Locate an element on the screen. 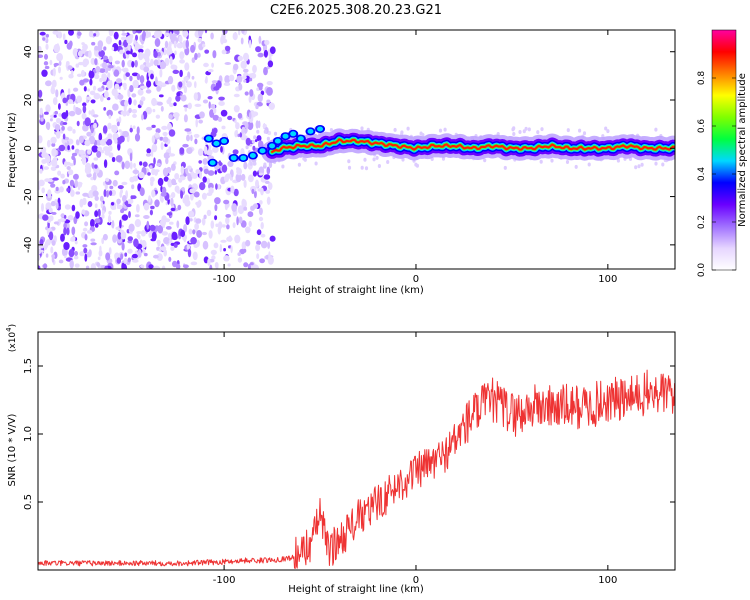 The image size is (750, 600). colorbar-tick-label: 0.6 is located at coordinates (702, 126).